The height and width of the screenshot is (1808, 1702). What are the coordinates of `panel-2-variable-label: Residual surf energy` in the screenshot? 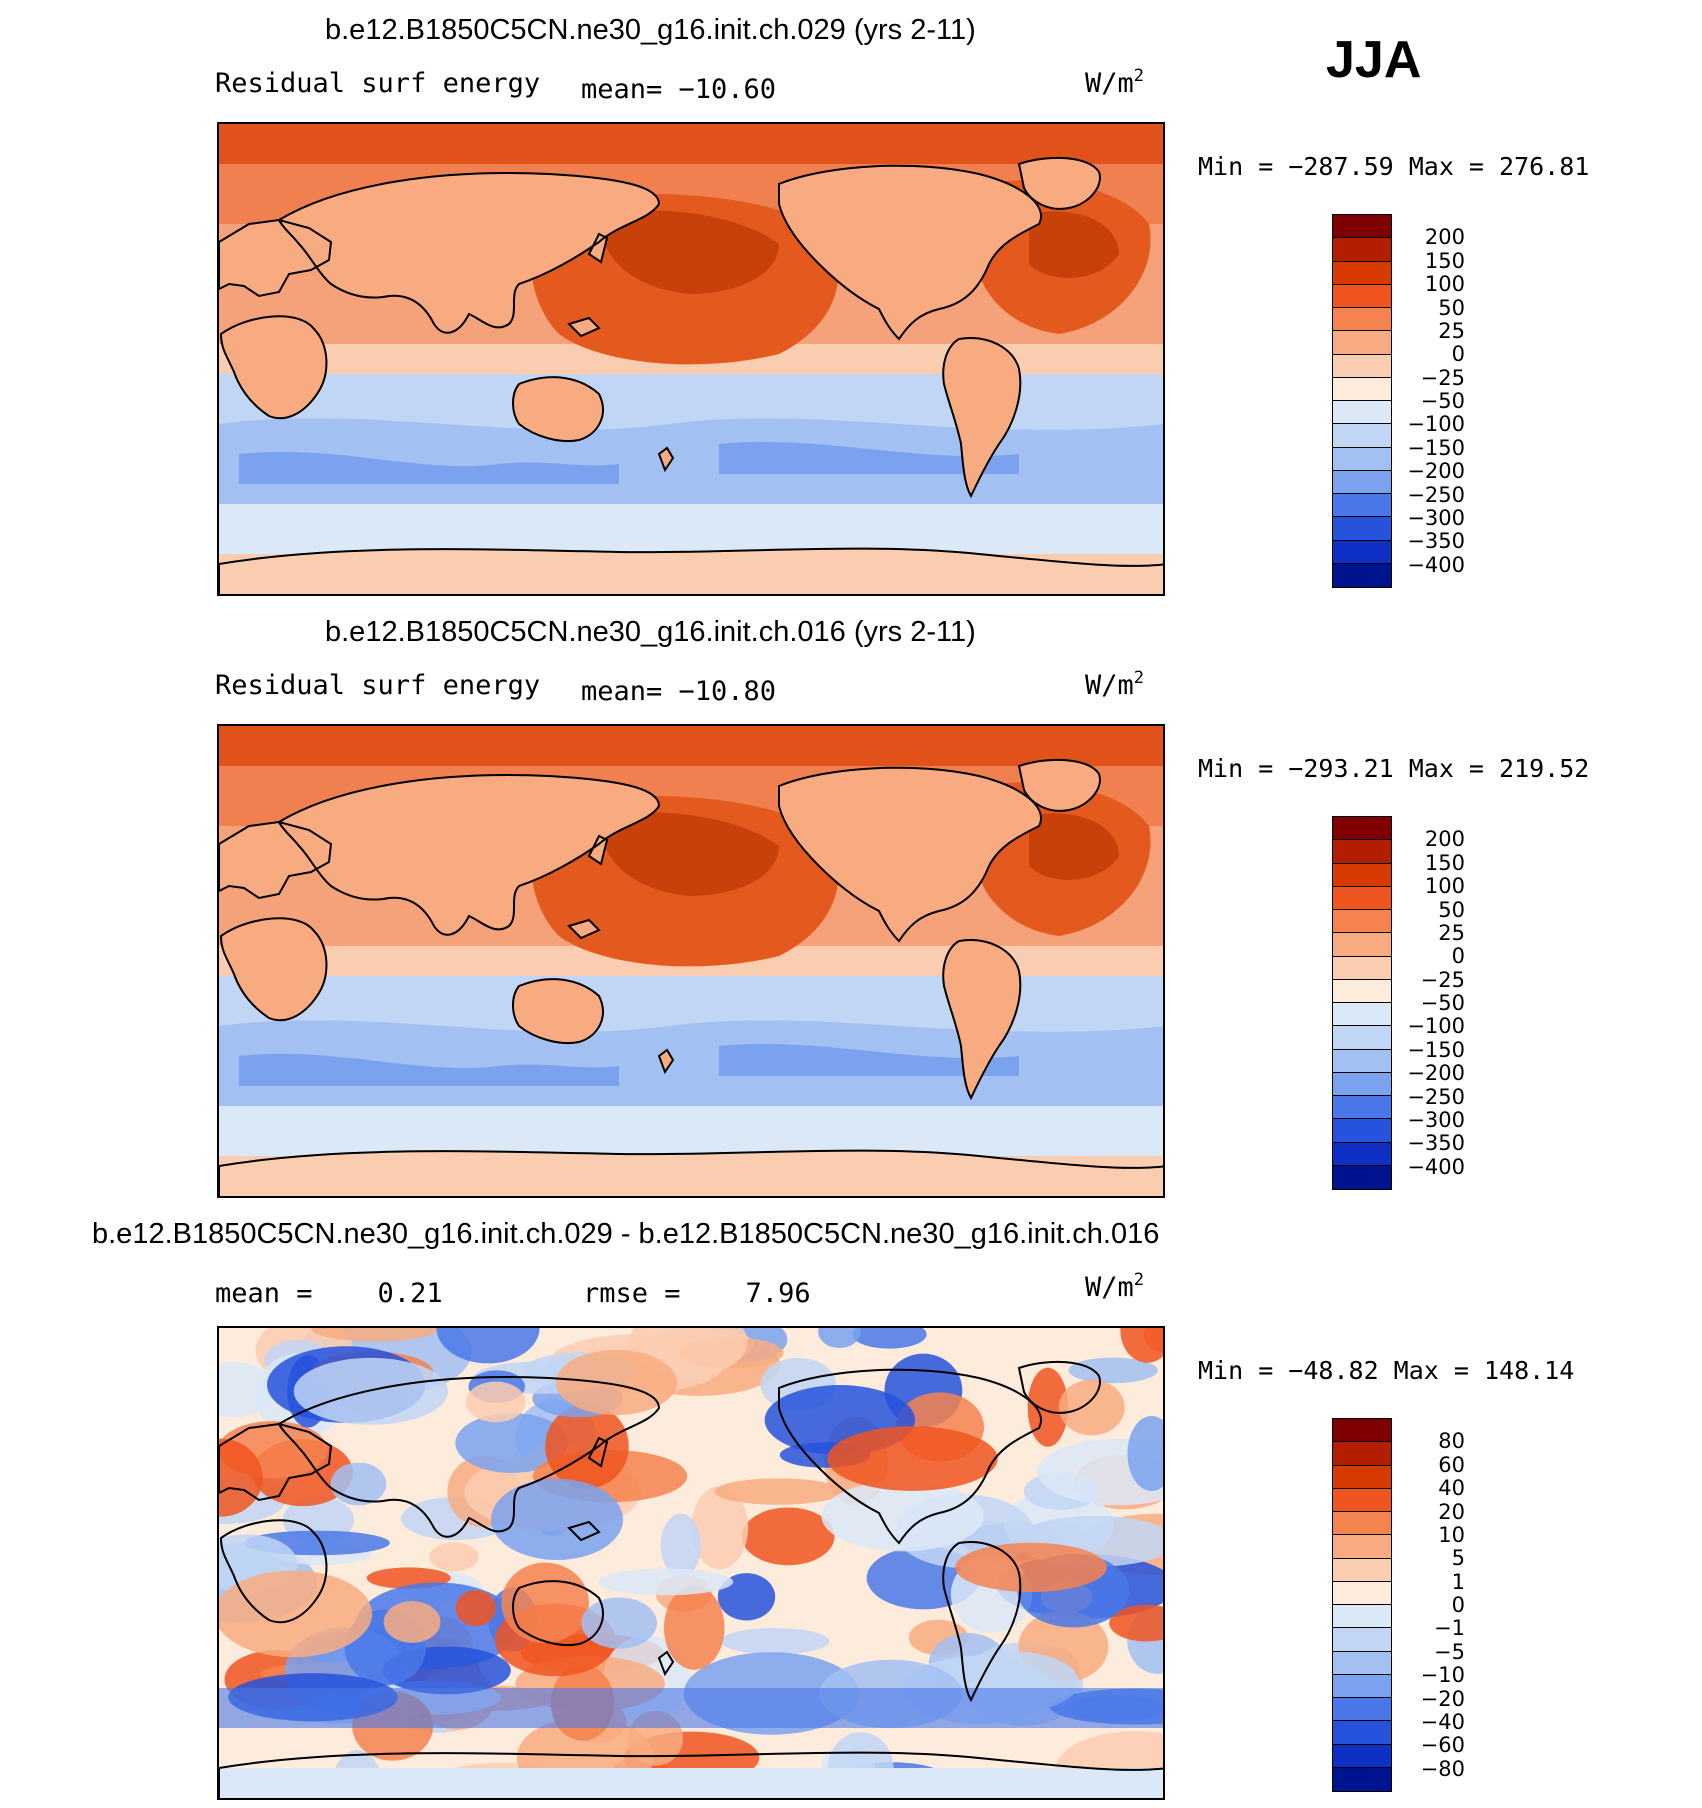 It's located at (378, 685).